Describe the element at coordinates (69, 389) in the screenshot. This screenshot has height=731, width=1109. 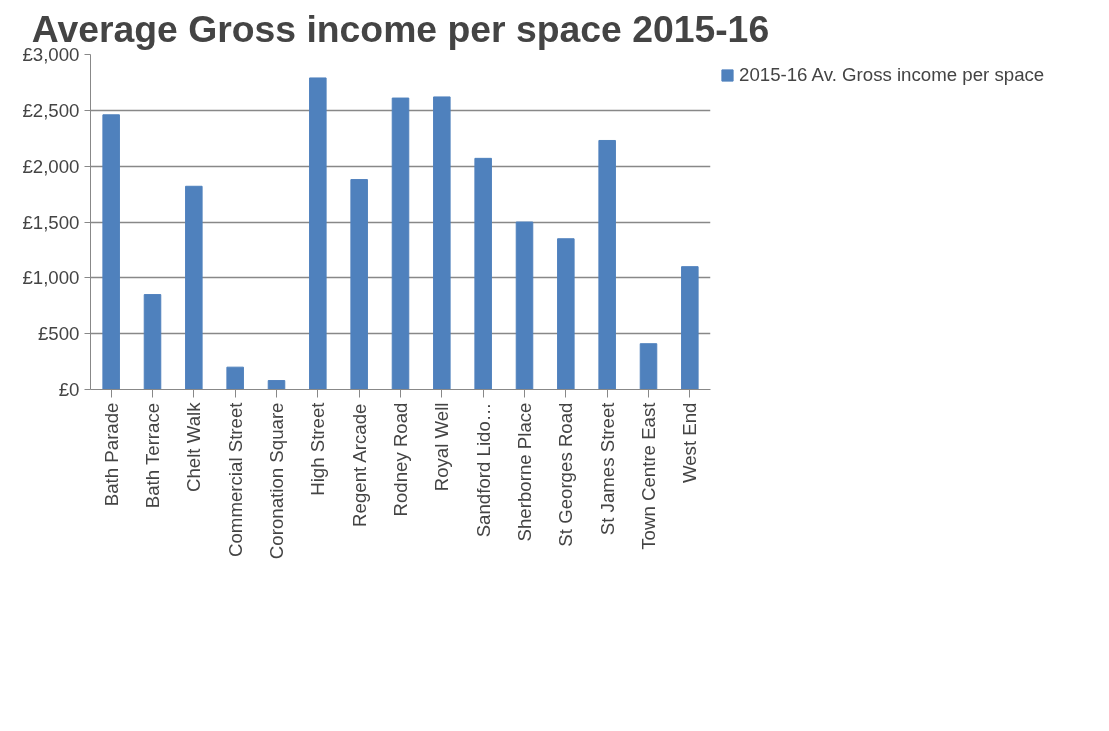
I see `y-tick-label: £0` at that location.